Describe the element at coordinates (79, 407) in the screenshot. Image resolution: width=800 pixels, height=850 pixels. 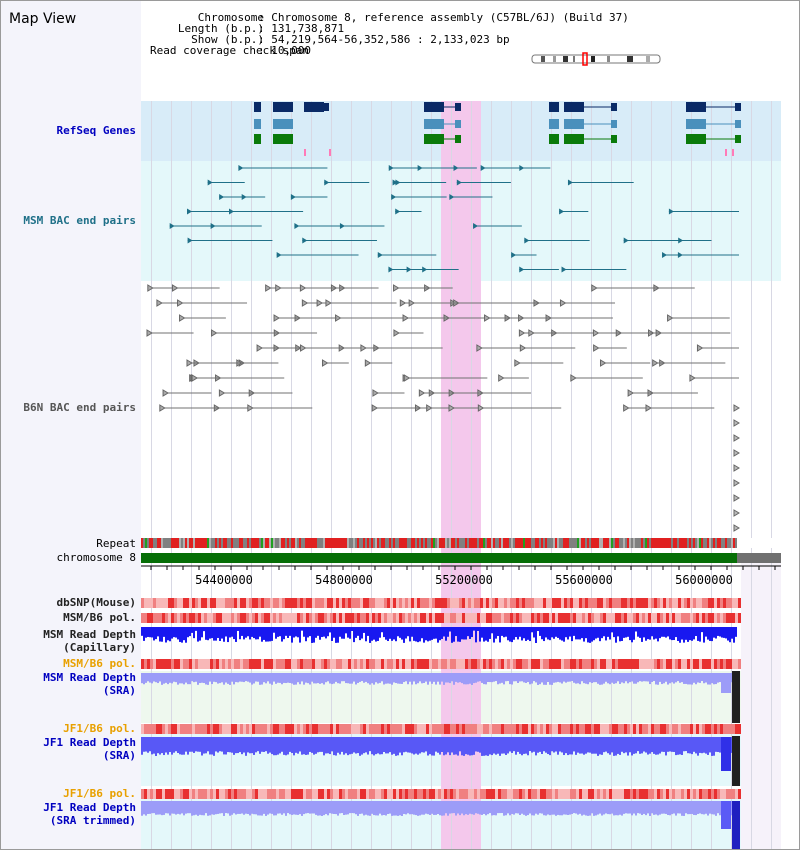
I see `track-label-b6n-bac: B6N BAC end pairs` at that location.